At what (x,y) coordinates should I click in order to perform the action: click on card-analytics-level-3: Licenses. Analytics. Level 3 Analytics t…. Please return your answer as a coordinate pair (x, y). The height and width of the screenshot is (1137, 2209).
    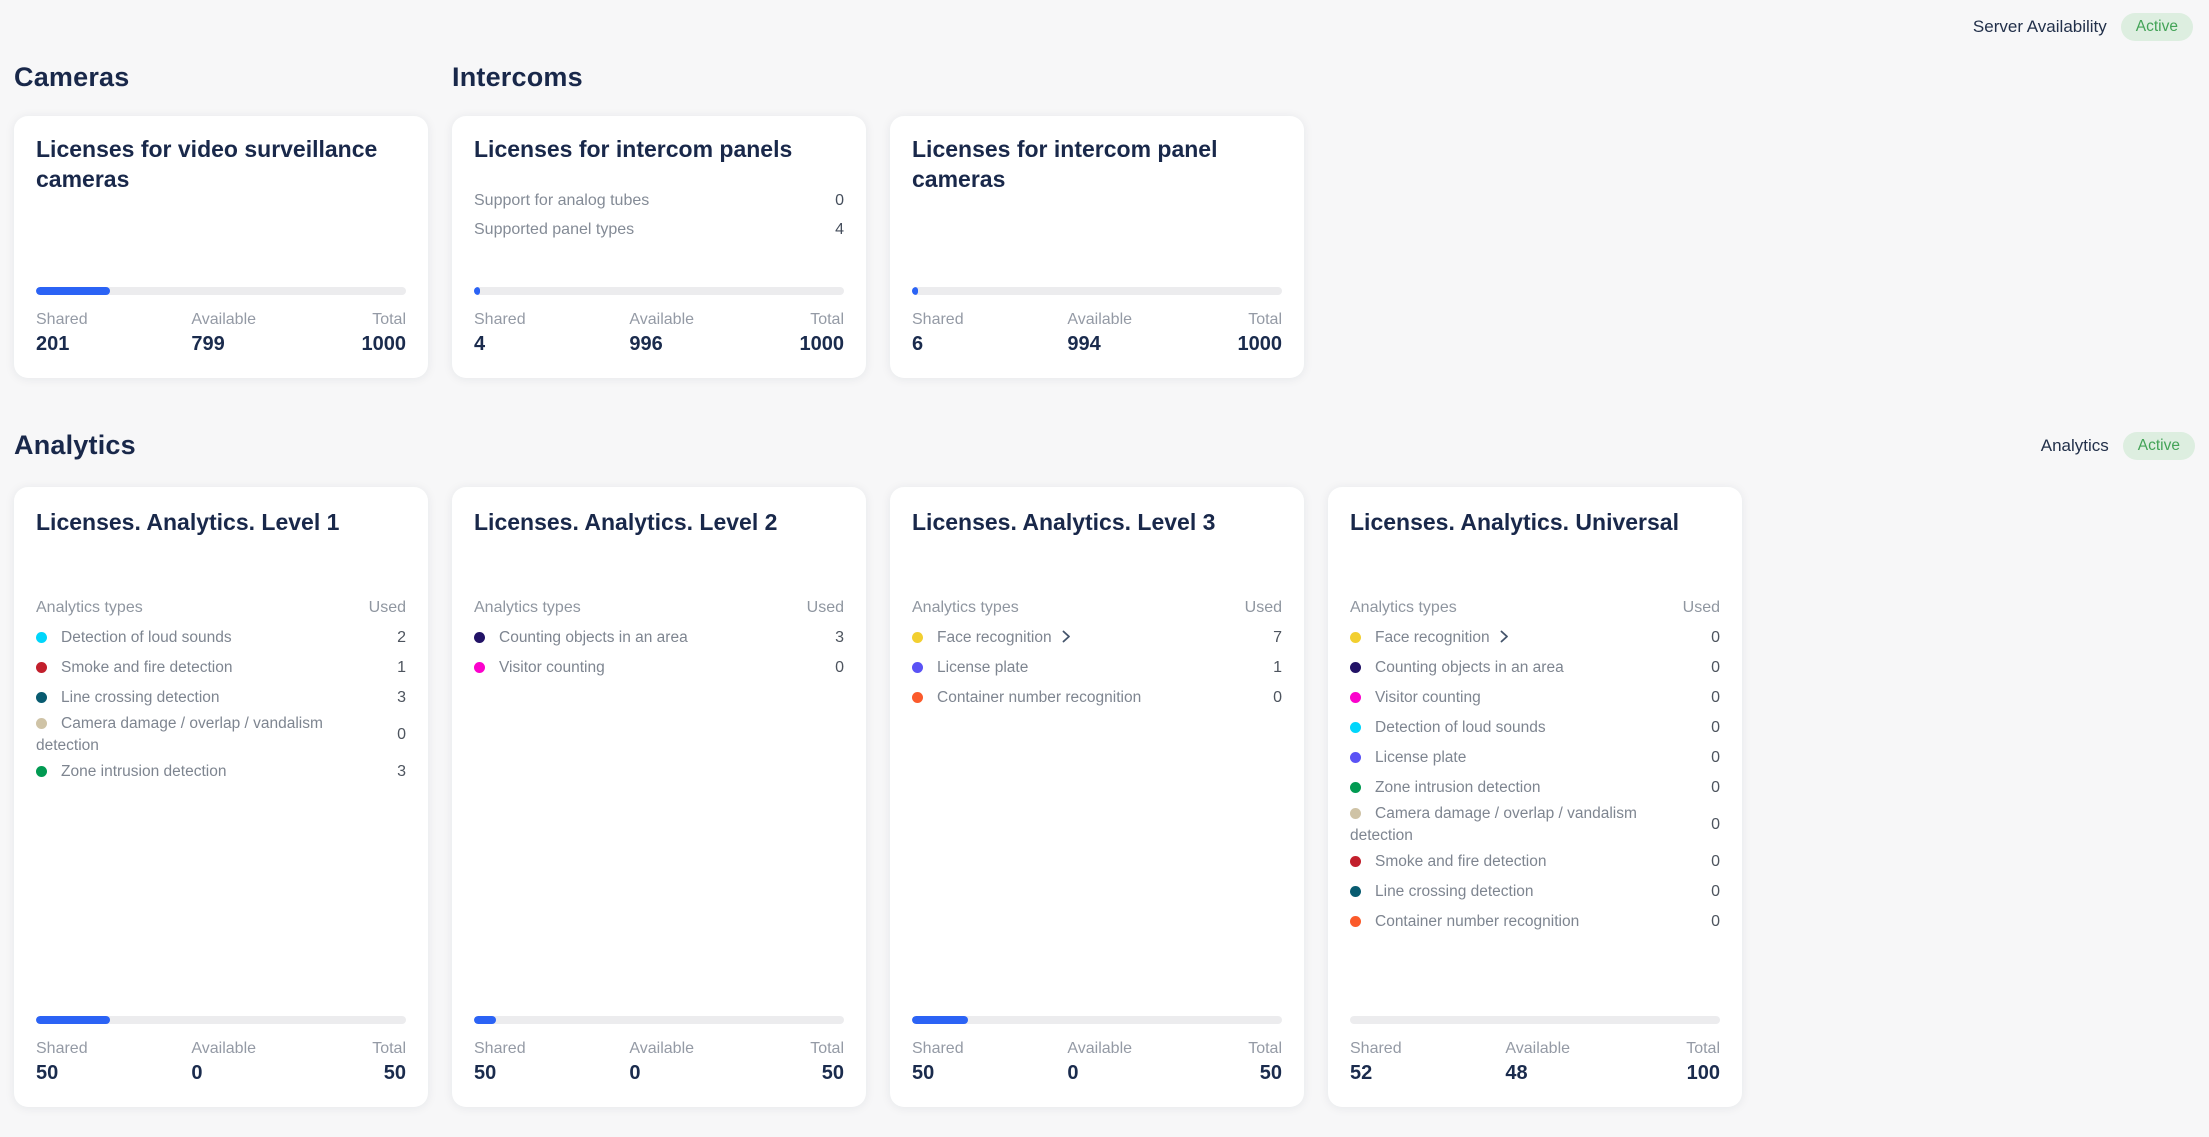
    Looking at the image, I should click on (1097, 797).